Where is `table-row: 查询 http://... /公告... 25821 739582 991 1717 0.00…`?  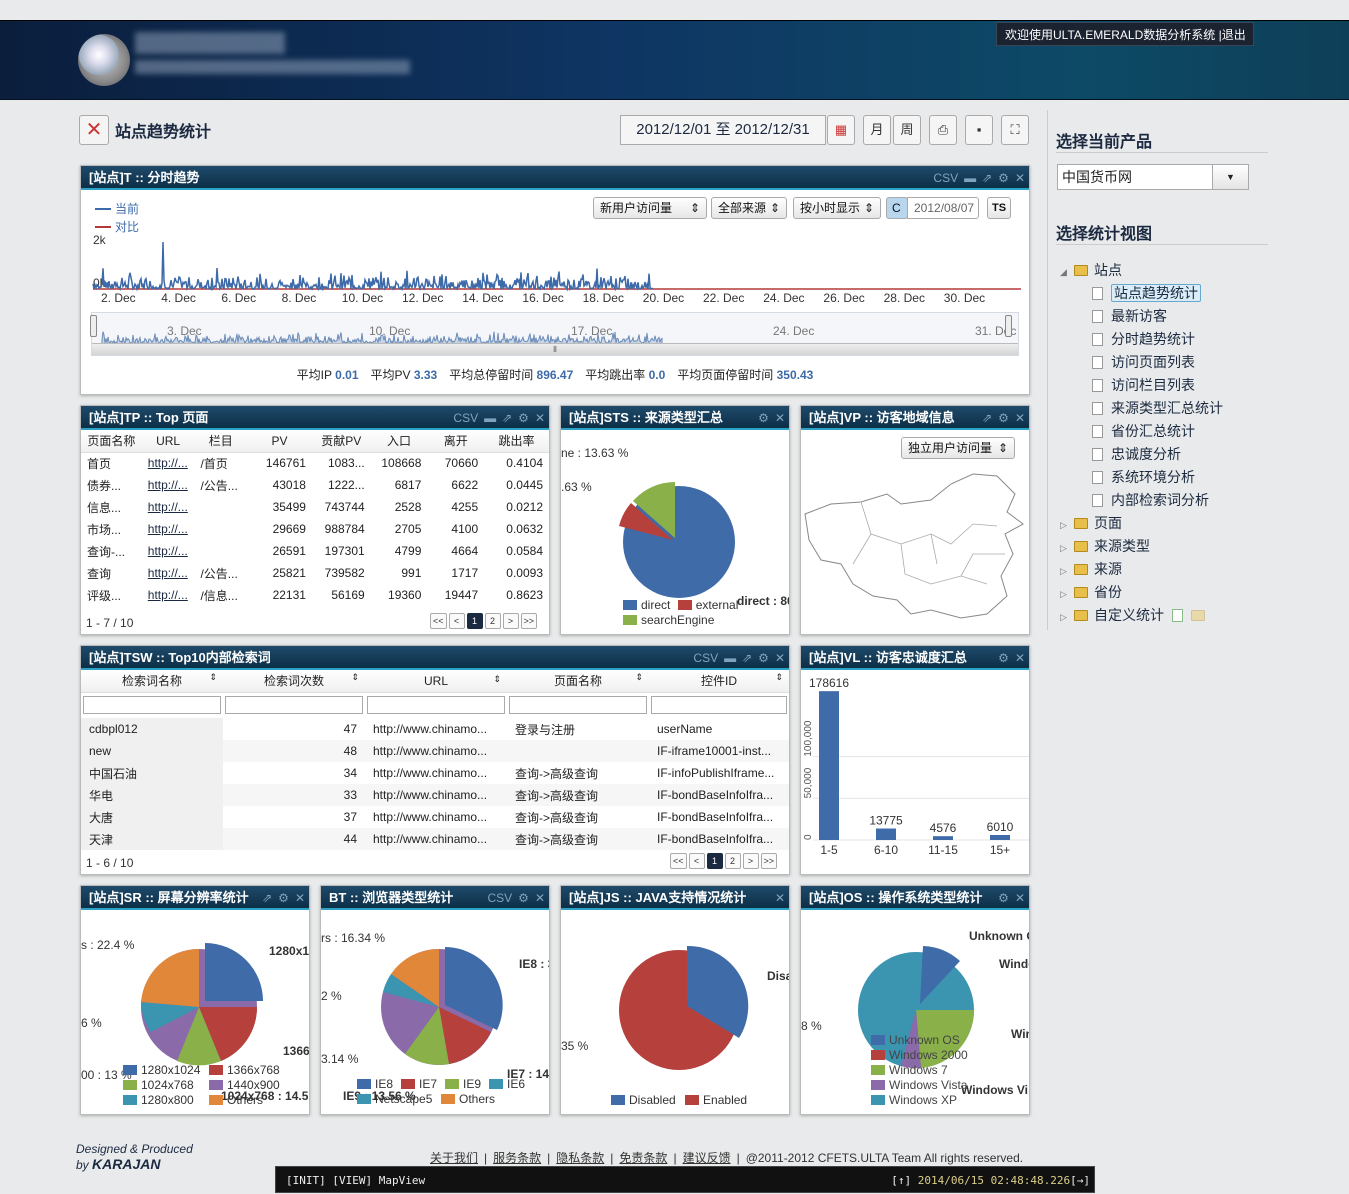 table-row: 查询 http://... /公告... 25821 739582 991 1717 0.00… is located at coordinates (315, 573).